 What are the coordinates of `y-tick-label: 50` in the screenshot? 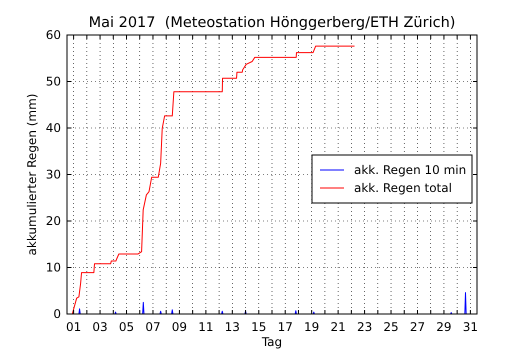 It's located at (53, 81).